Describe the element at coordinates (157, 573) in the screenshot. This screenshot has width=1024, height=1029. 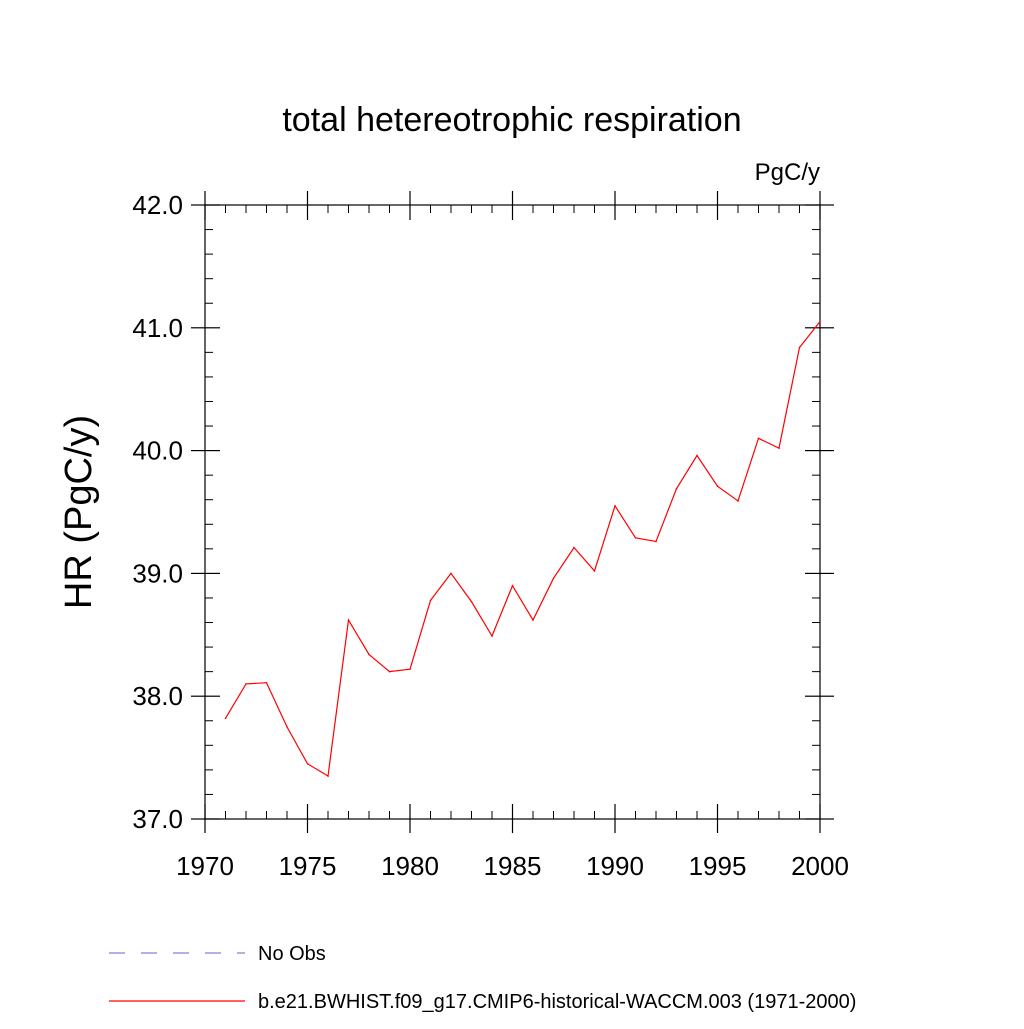
I see `y-tick-label: 39.0` at that location.